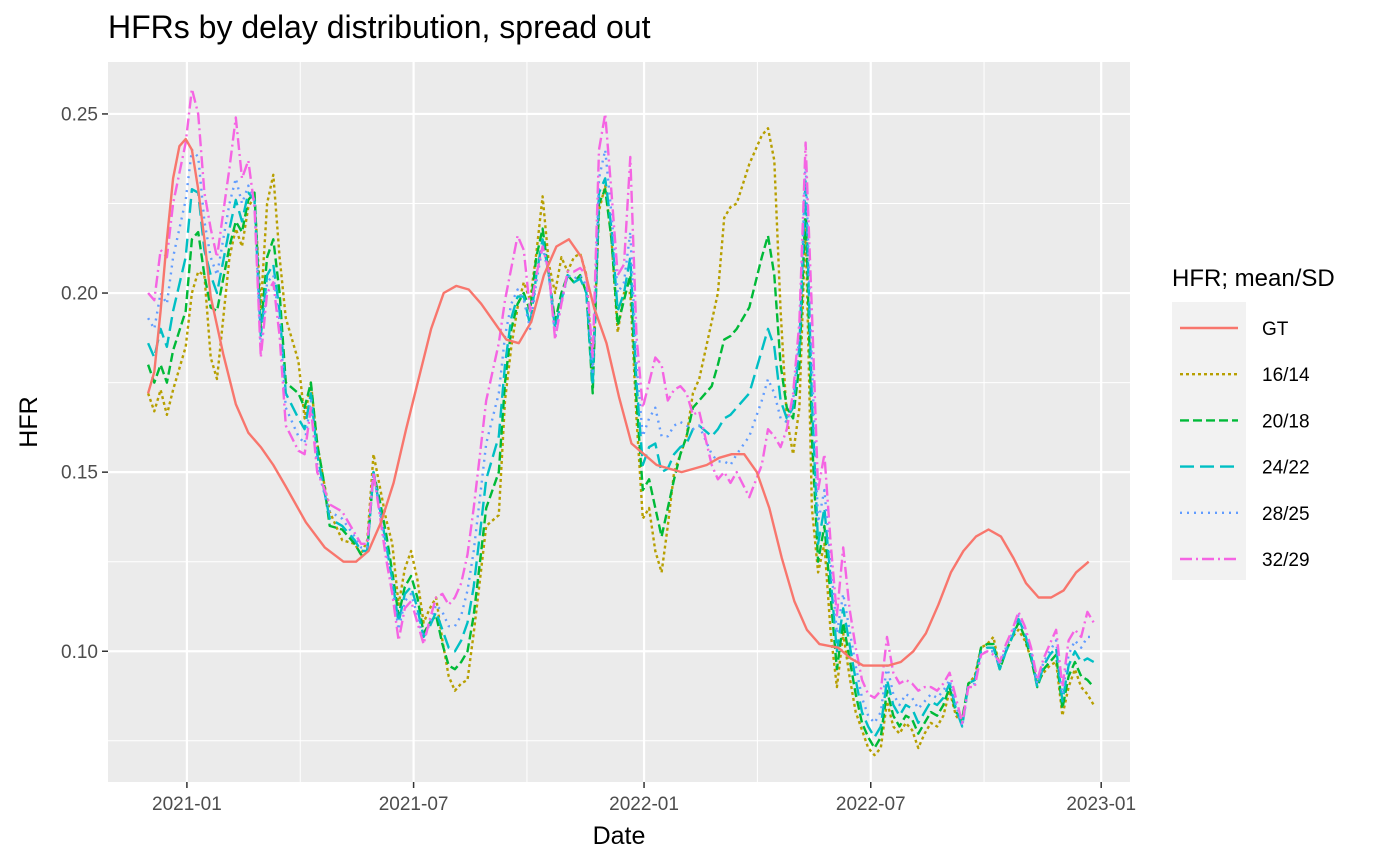  What do you see at coordinates (1253, 278) in the screenshot?
I see `legend-title: HFR; mean/SD` at bounding box center [1253, 278].